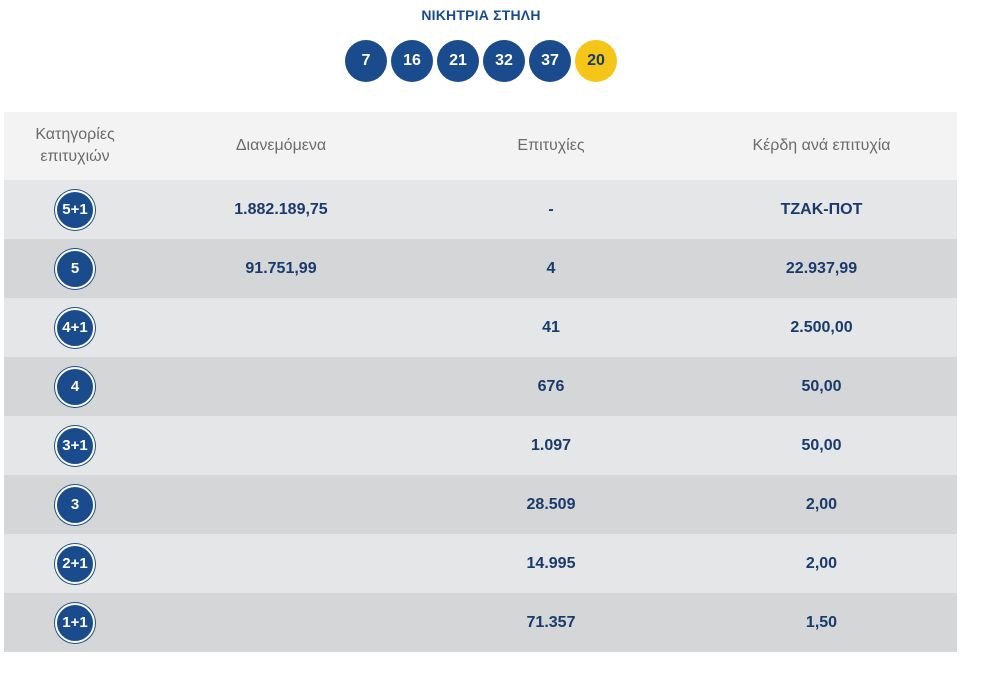 The width and height of the screenshot is (1006, 686). Describe the element at coordinates (281, 145) in the screenshot. I see `header-distributed: Διανεμόμενα` at that location.